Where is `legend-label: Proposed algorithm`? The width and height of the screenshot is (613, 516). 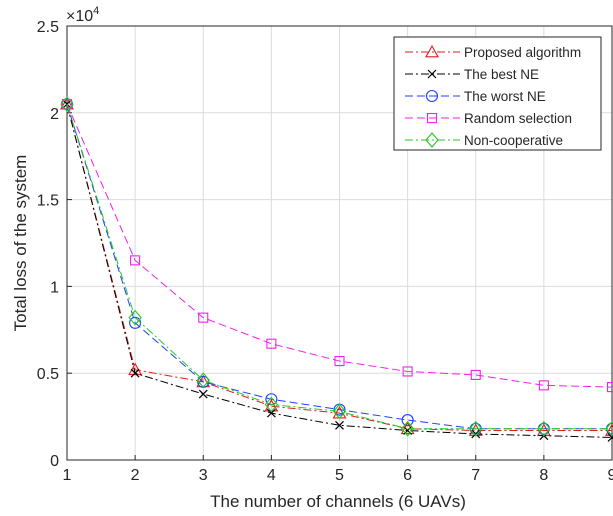 legend-label: Proposed algorithm is located at coordinates (522, 52).